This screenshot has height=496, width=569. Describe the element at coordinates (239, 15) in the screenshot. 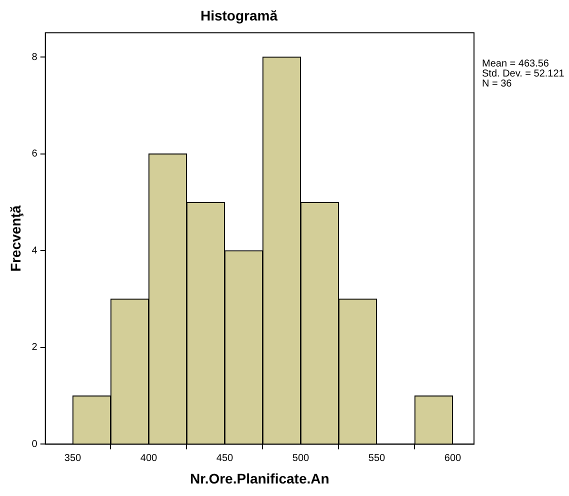

I see `chart-title: Histogramă` at that location.